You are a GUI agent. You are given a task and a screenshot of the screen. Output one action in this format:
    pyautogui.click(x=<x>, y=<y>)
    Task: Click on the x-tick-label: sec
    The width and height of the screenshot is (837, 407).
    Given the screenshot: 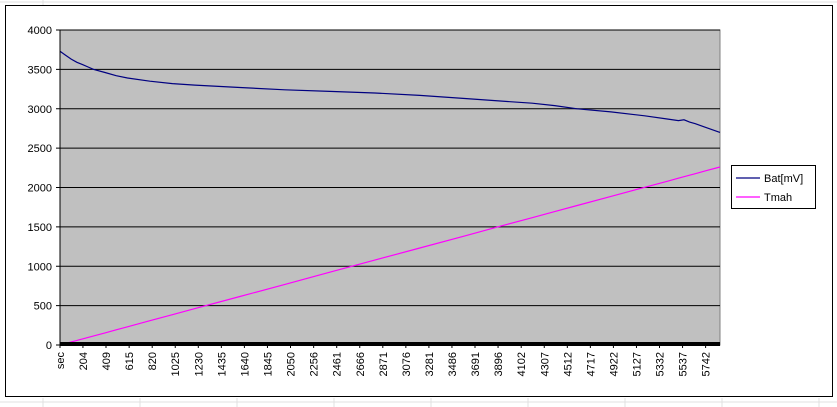 What is the action you would take?
    pyautogui.click(x=61, y=361)
    